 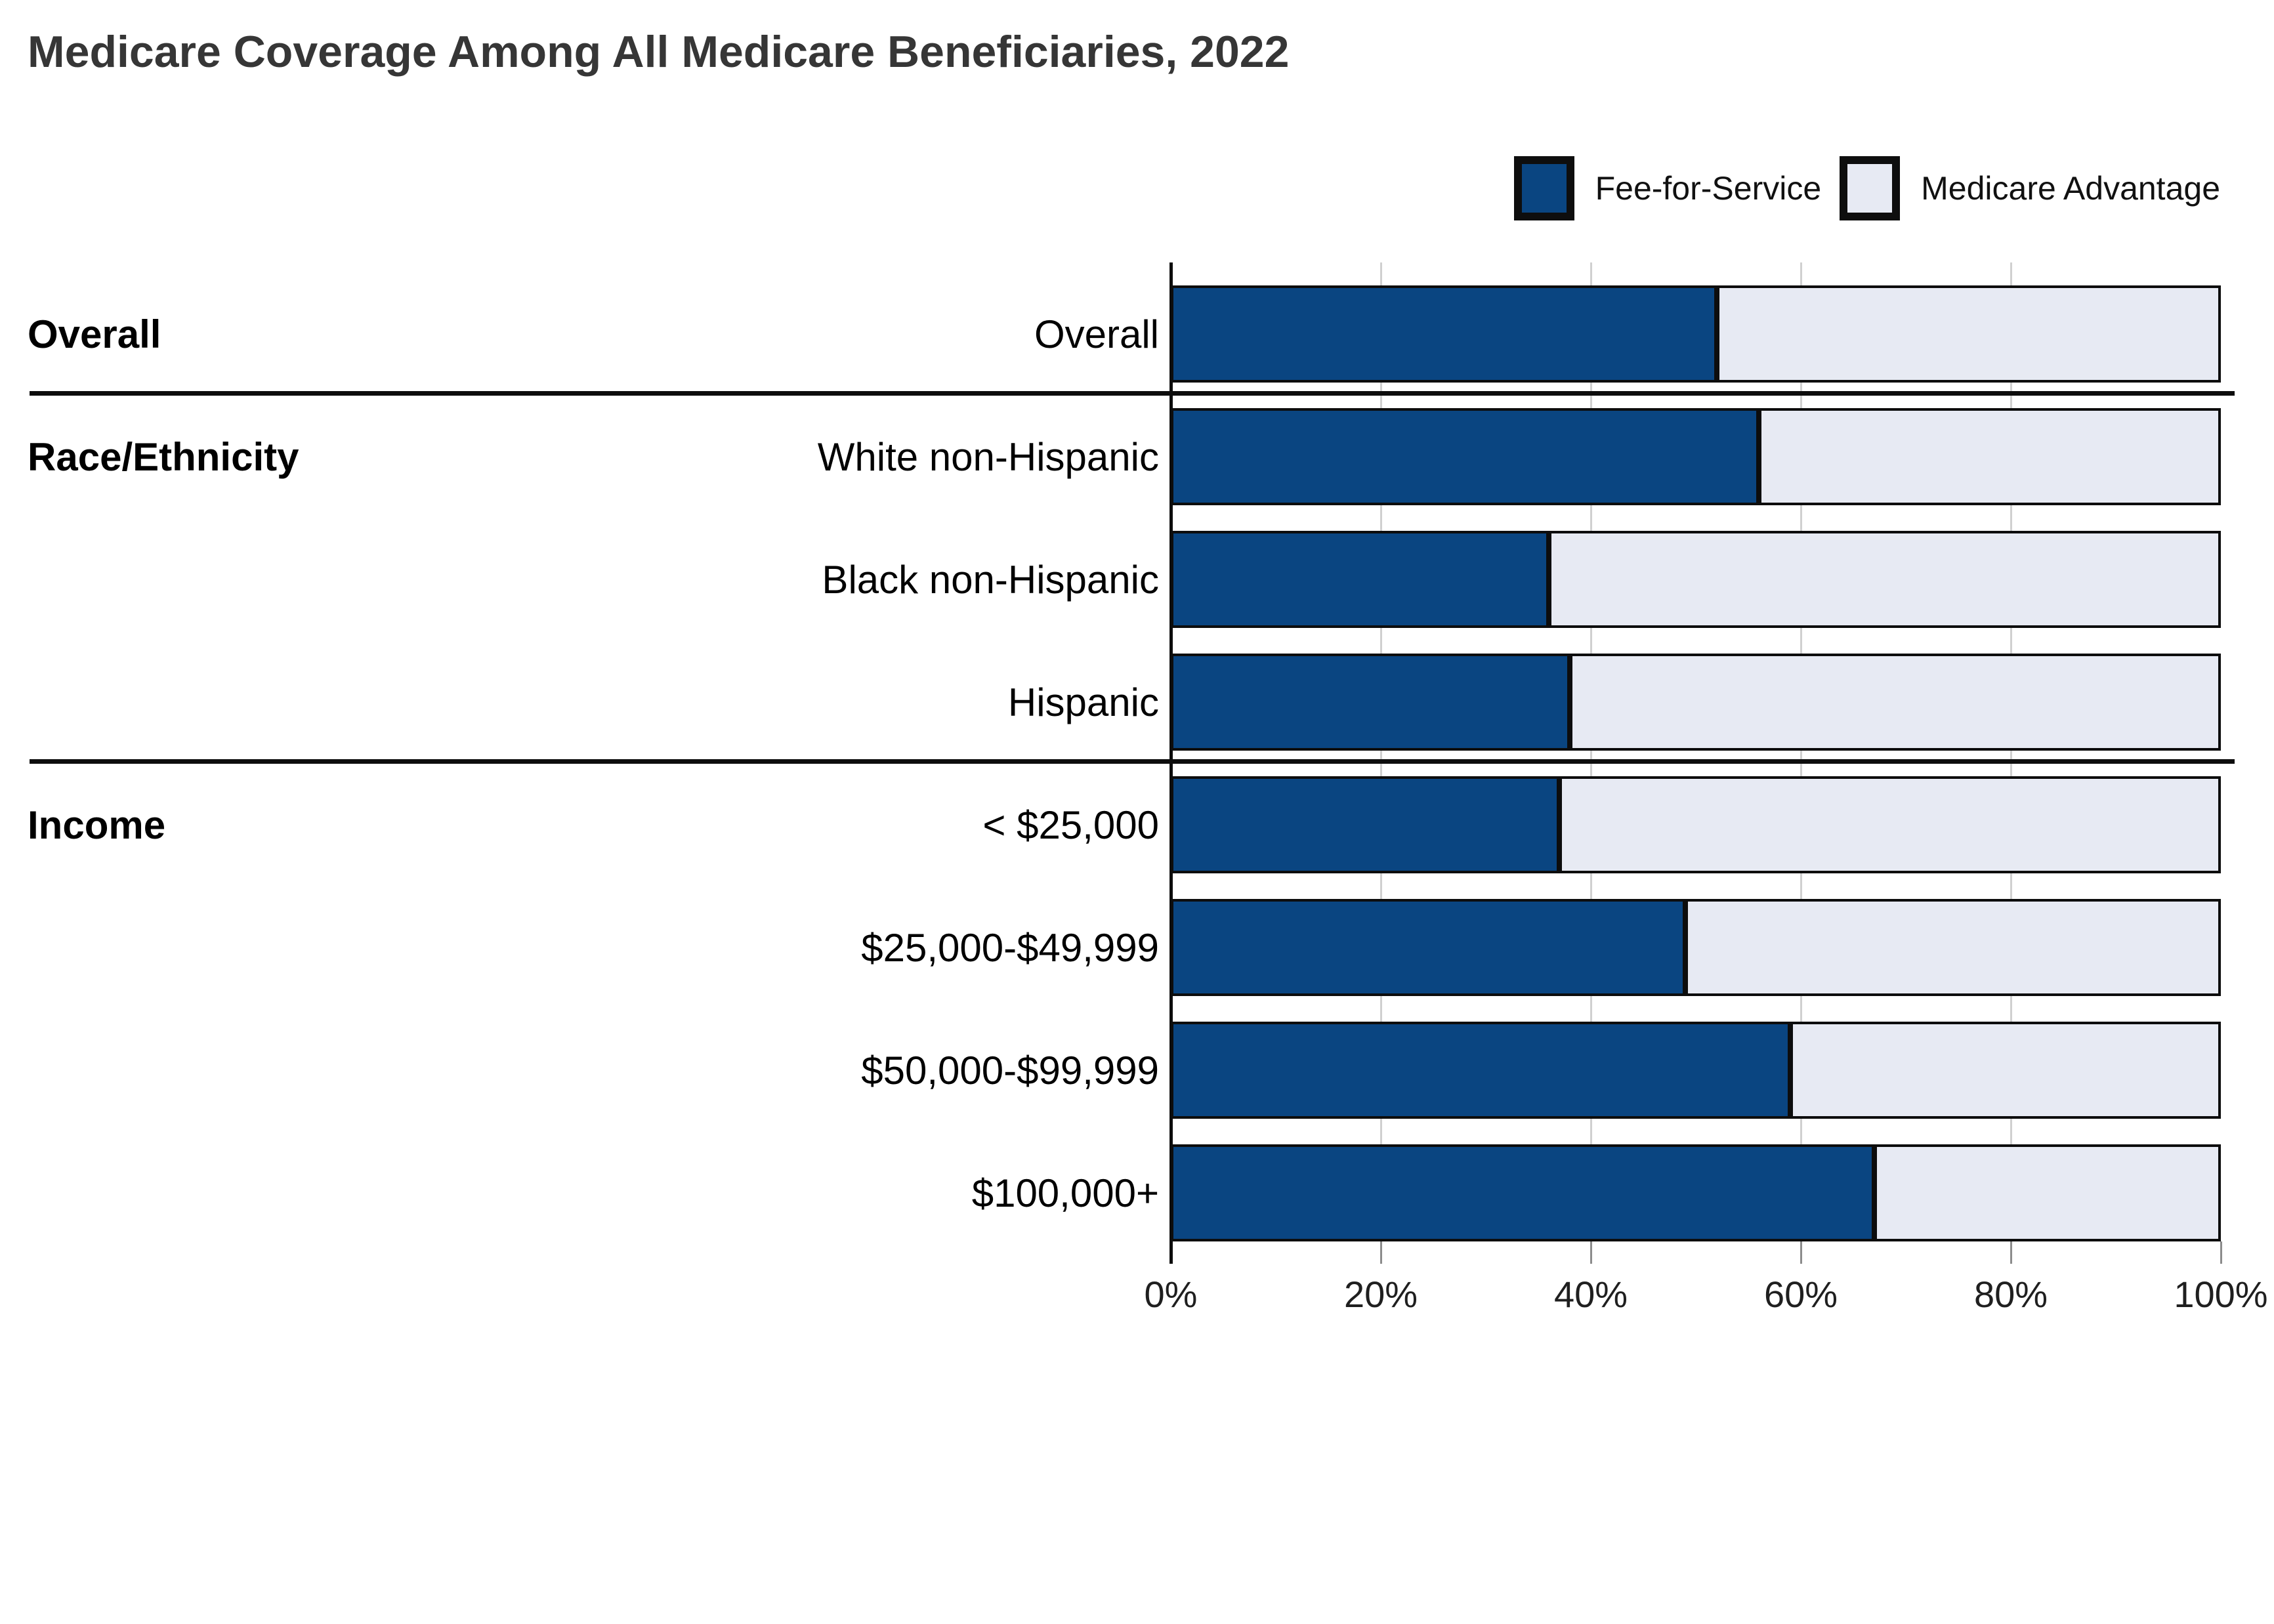 What do you see at coordinates (1543, 188) in the screenshot?
I see `legend-swatch-fee-for-service-icon` at bounding box center [1543, 188].